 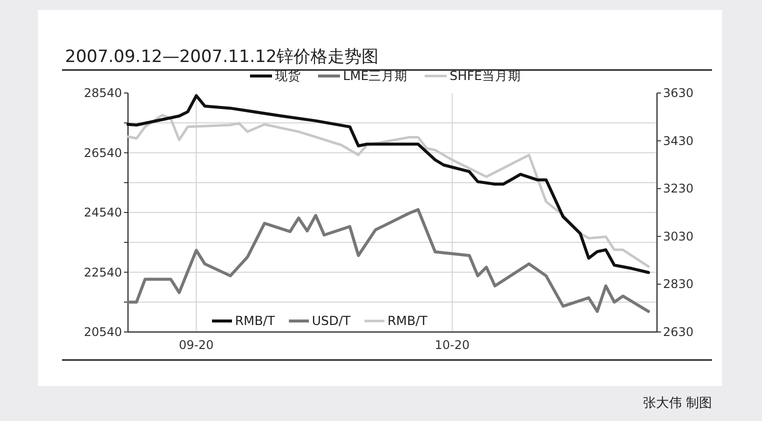 What do you see at coordinates (678, 141) in the screenshot?
I see `y2-tick-label: 3430` at bounding box center [678, 141].